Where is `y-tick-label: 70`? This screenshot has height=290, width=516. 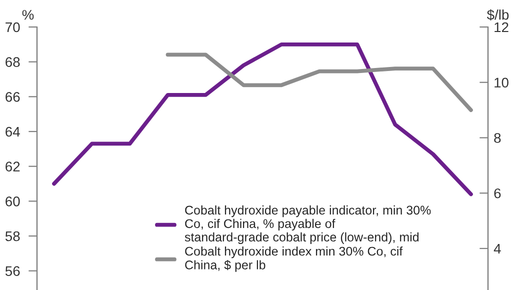
y-tick-label: 70 is located at coordinates (13, 27).